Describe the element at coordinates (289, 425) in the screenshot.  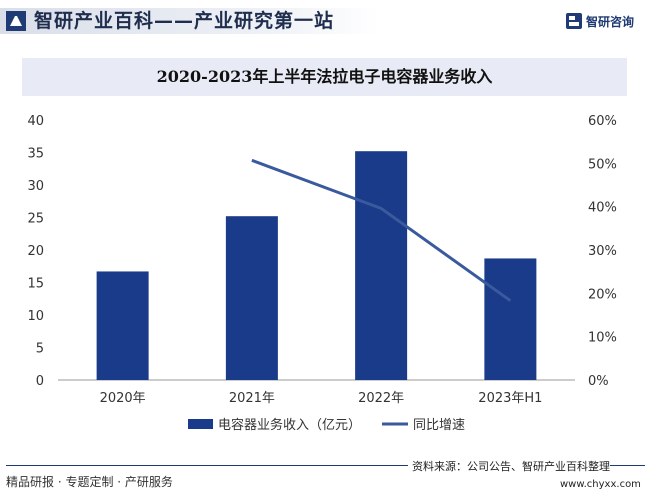
I see `legend-bar-label: 电容器业务收入（亿元）` at that location.